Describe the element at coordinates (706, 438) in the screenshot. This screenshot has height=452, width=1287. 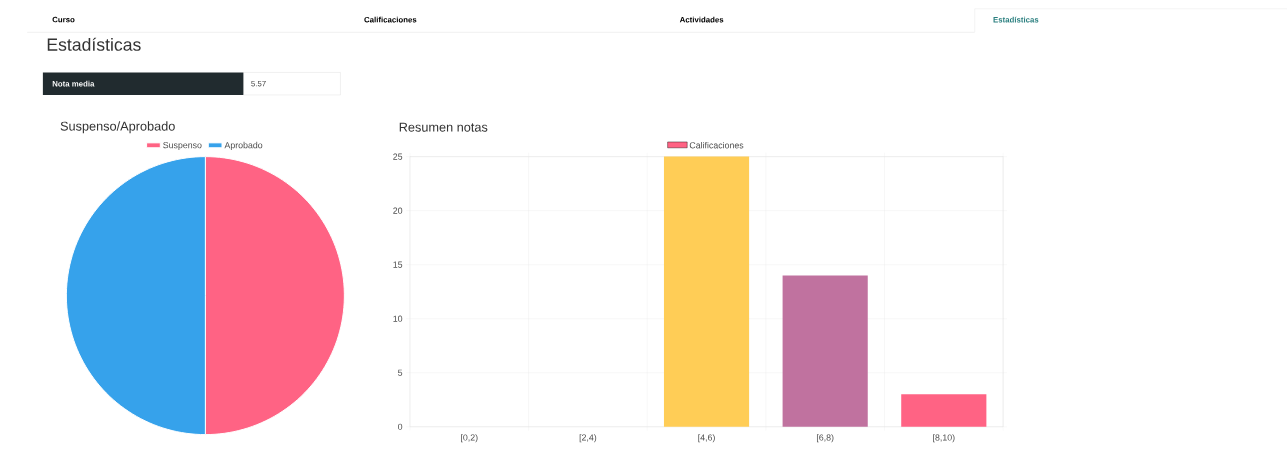
I see `x-tick-label: [4,6)` at that location.